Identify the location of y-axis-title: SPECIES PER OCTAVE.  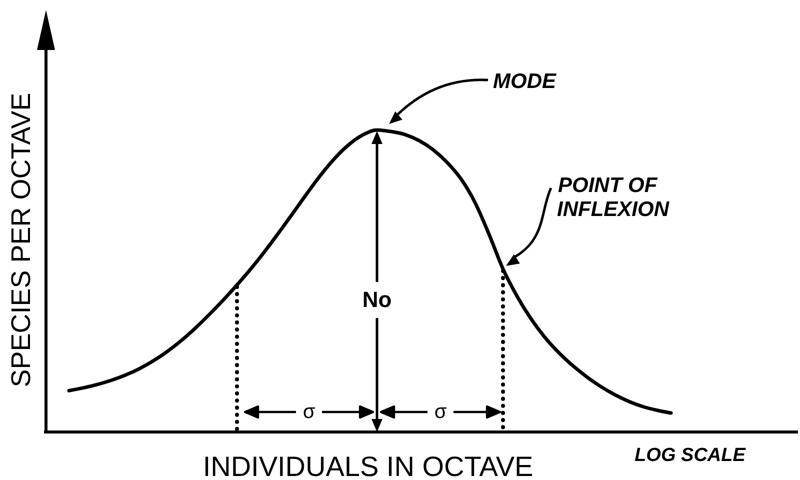
(21, 240).